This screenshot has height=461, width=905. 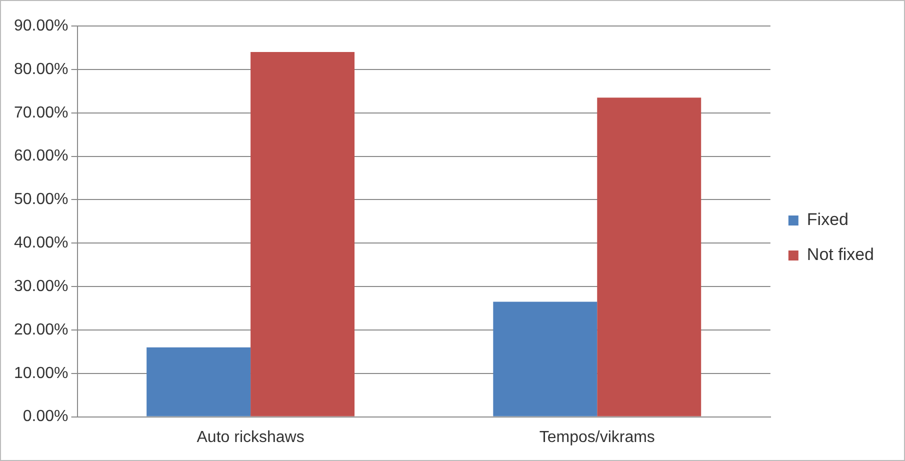 I want to click on y-tick-label: 50.00%, so click(x=41, y=199).